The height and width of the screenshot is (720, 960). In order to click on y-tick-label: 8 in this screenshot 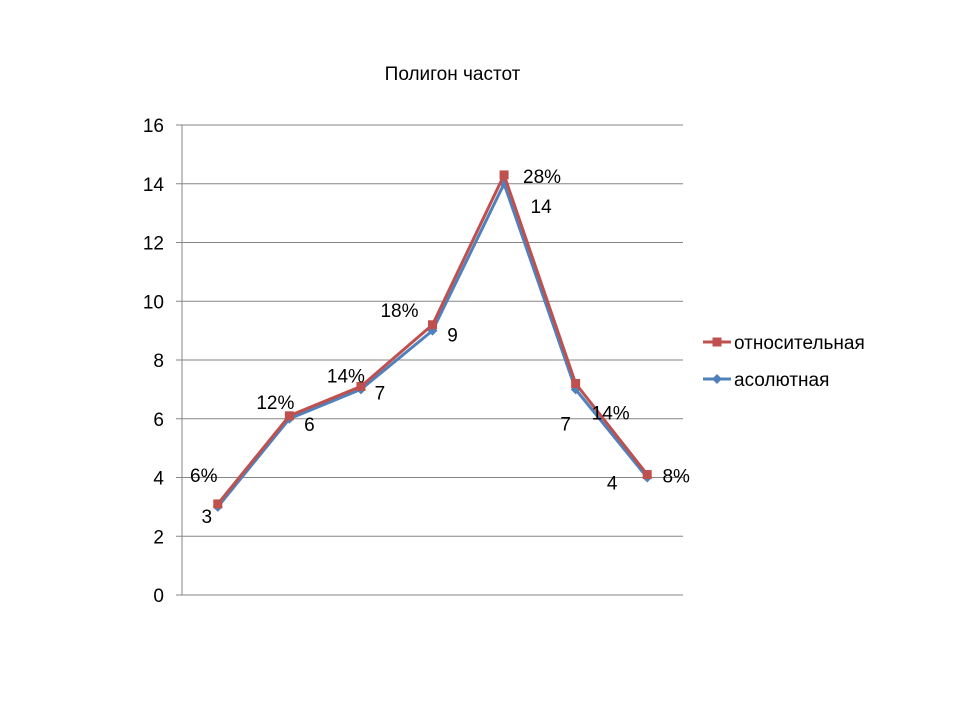, I will do `click(158, 361)`.